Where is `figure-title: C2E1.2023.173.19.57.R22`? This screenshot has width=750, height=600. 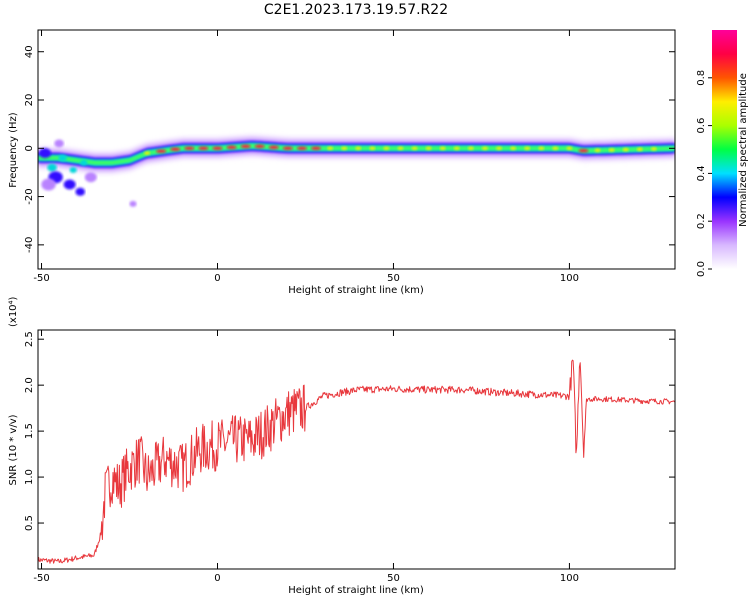 figure-title: C2E1.2023.173.19.57.R22 is located at coordinates (356, 10).